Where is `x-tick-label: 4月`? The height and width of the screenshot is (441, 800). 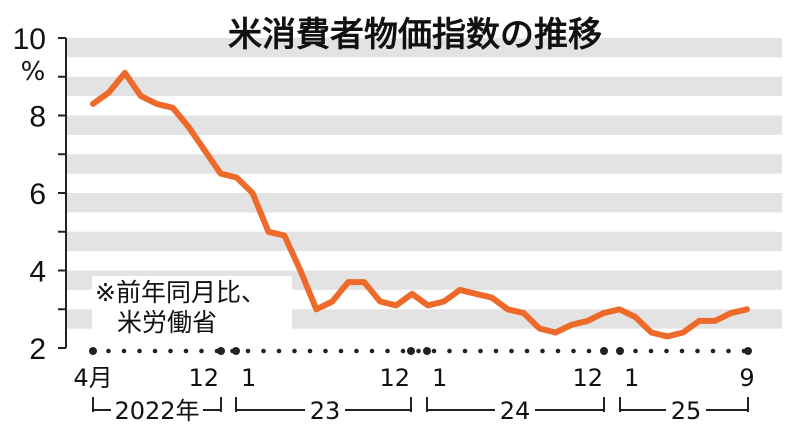
x-tick-label: 4月 is located at coordinates (92, 378).